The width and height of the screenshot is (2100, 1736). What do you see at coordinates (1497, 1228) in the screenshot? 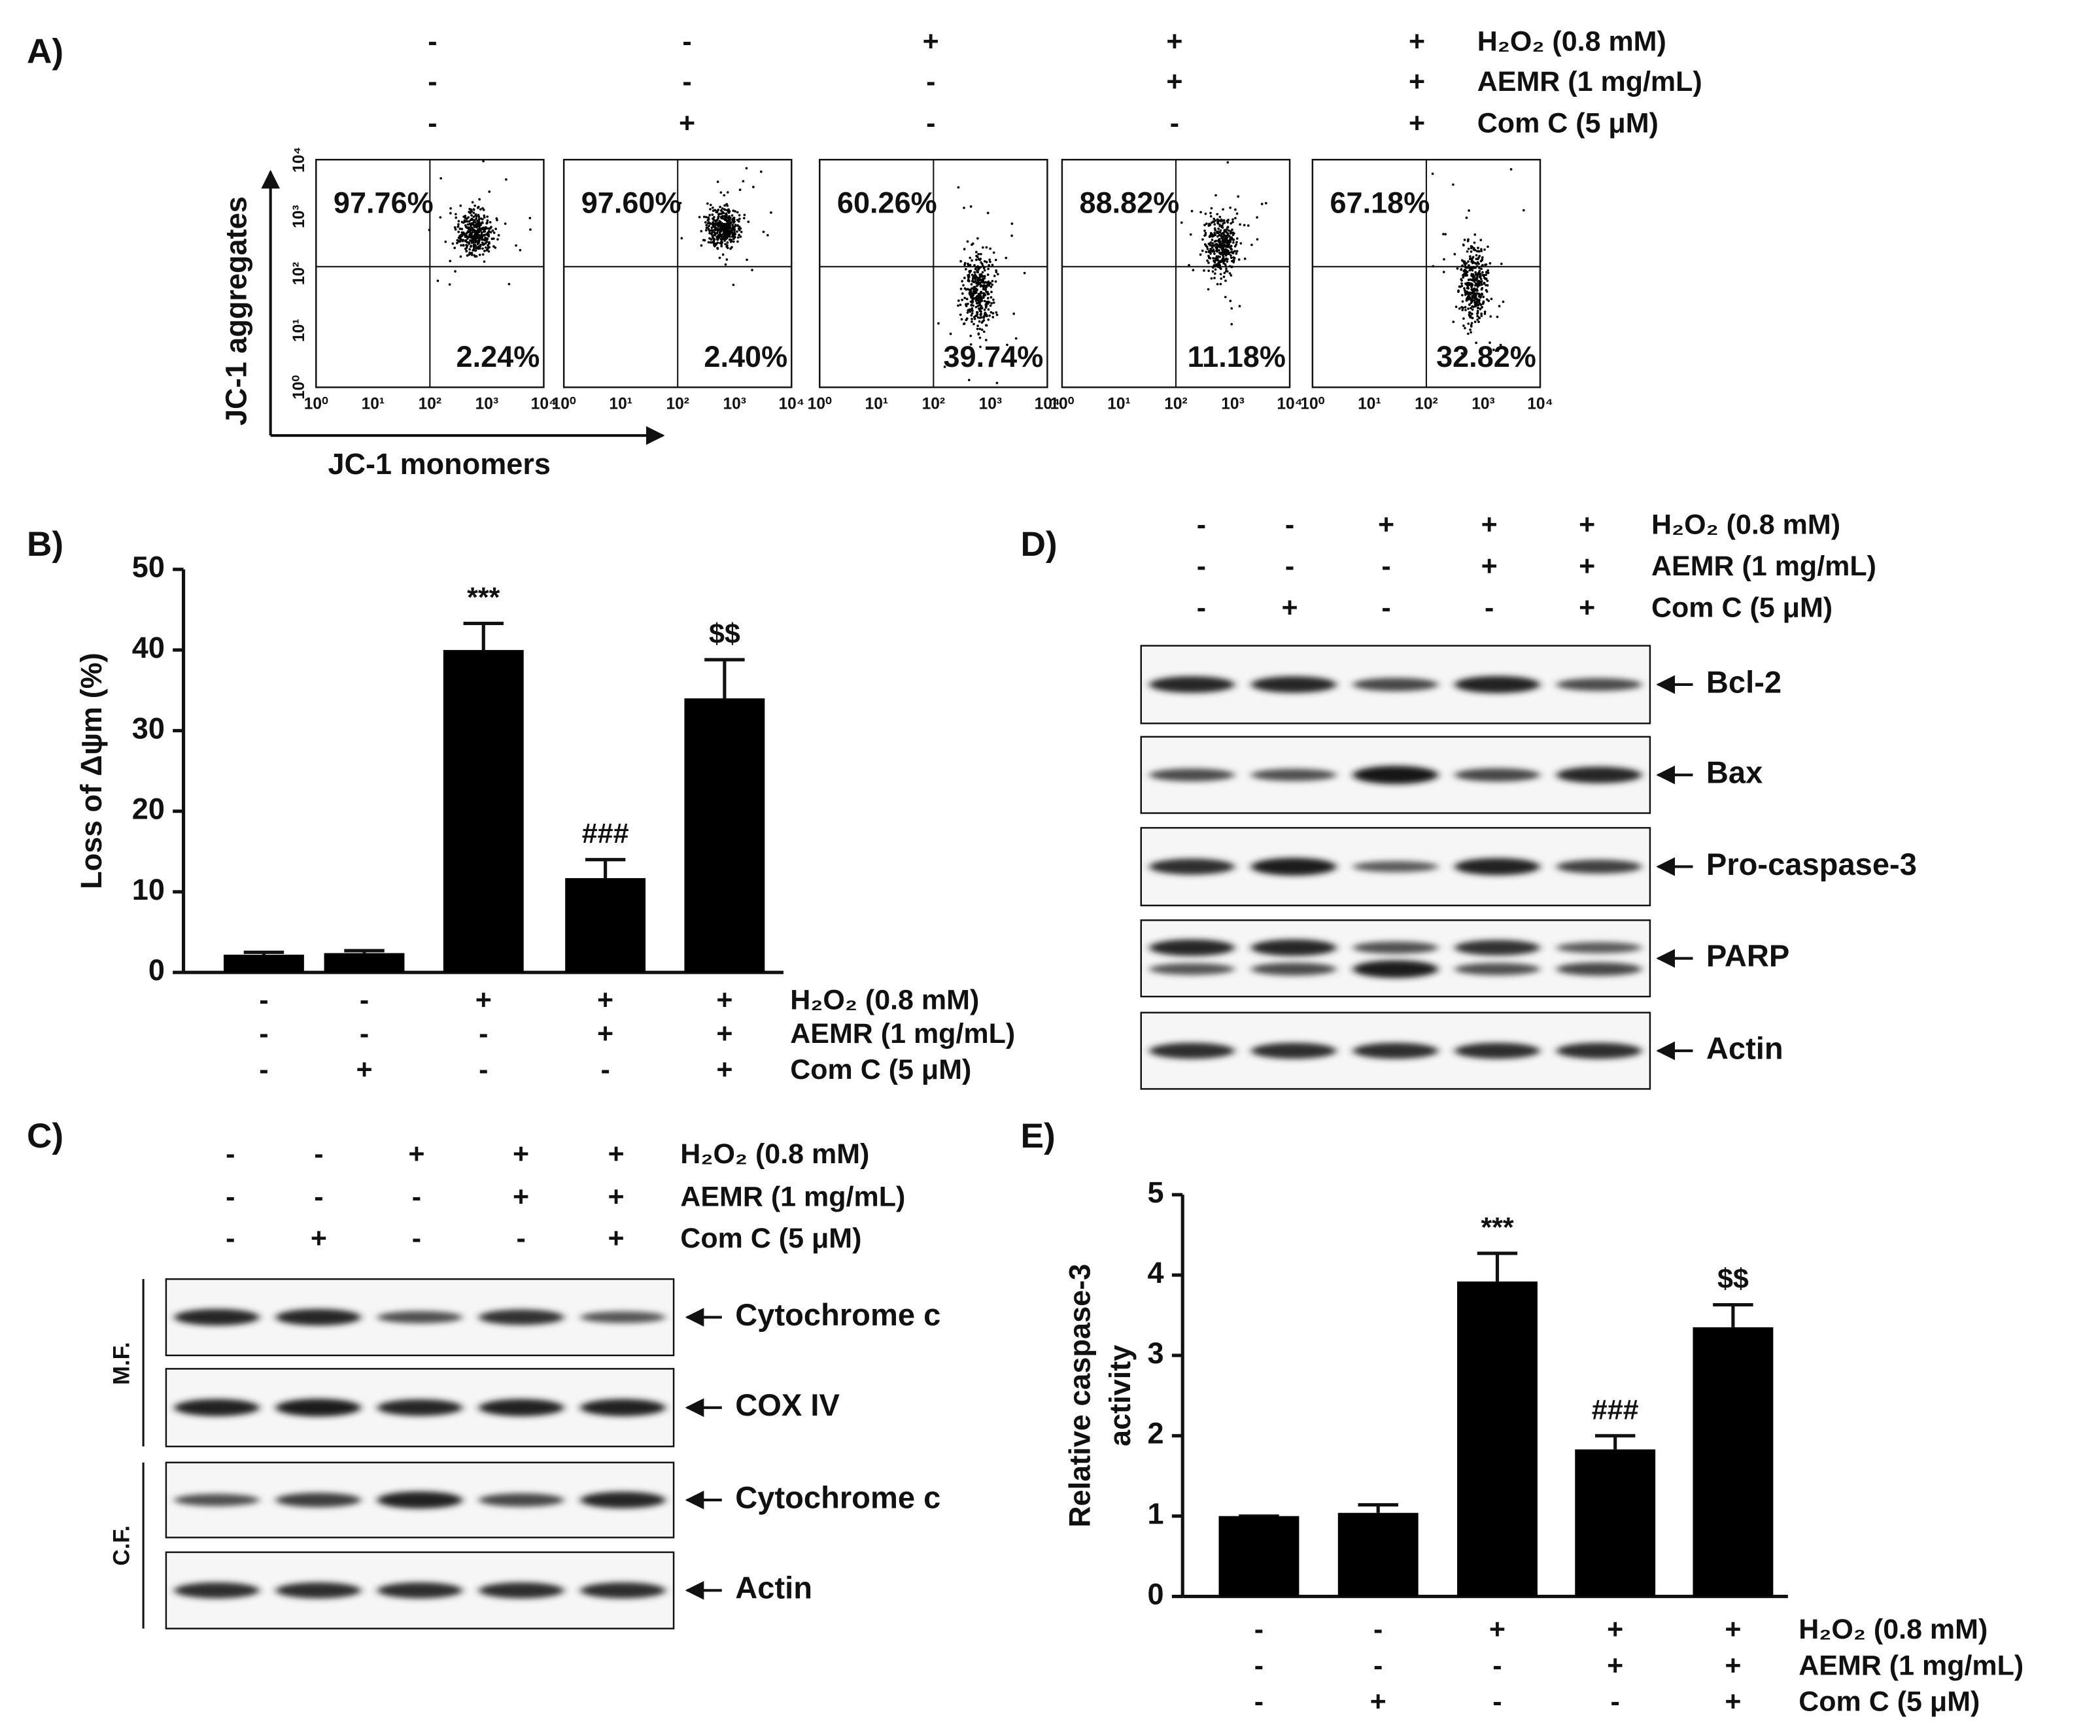
I see `annotation: ***` at bounding box center [1497, 1228].